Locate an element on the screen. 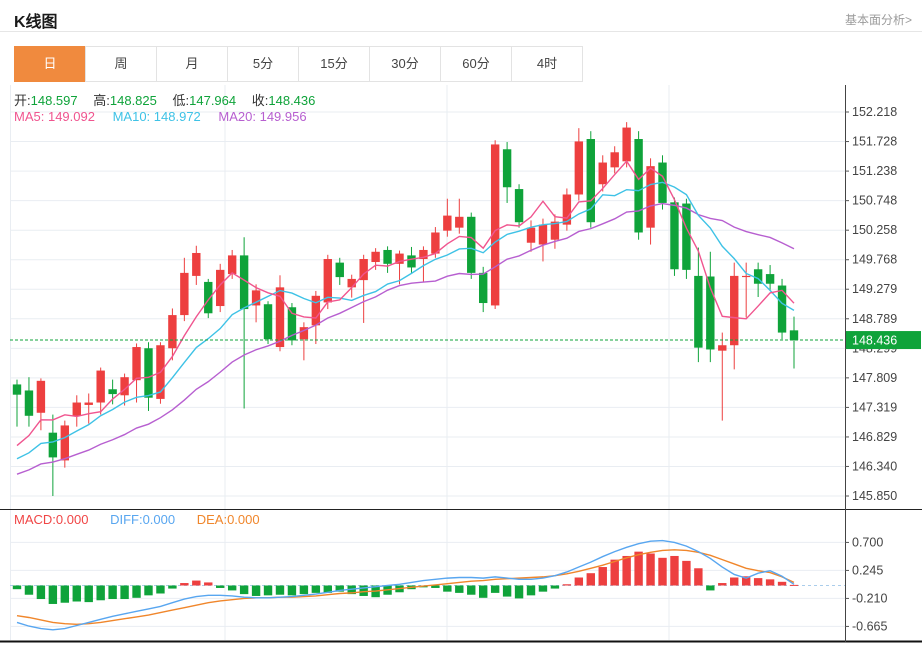 The image size is (922, 648). tab-30min: 30分 is located at coordinates (405, 64).